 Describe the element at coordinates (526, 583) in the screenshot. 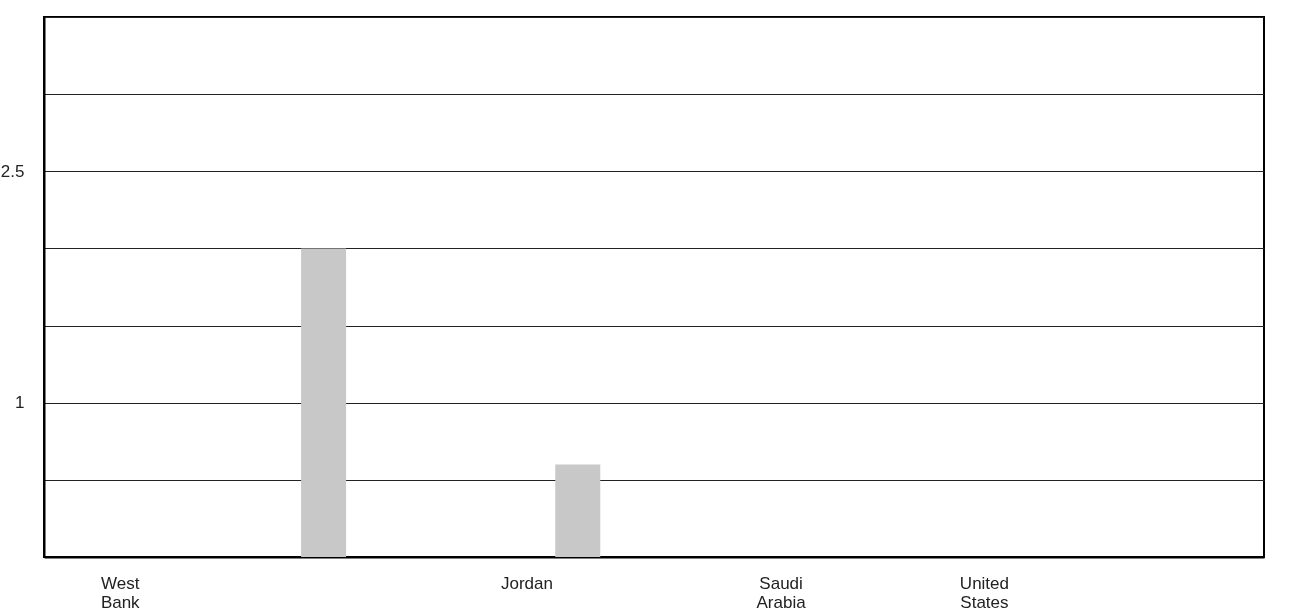

I see `x-tick-label: Jordan` at that location.